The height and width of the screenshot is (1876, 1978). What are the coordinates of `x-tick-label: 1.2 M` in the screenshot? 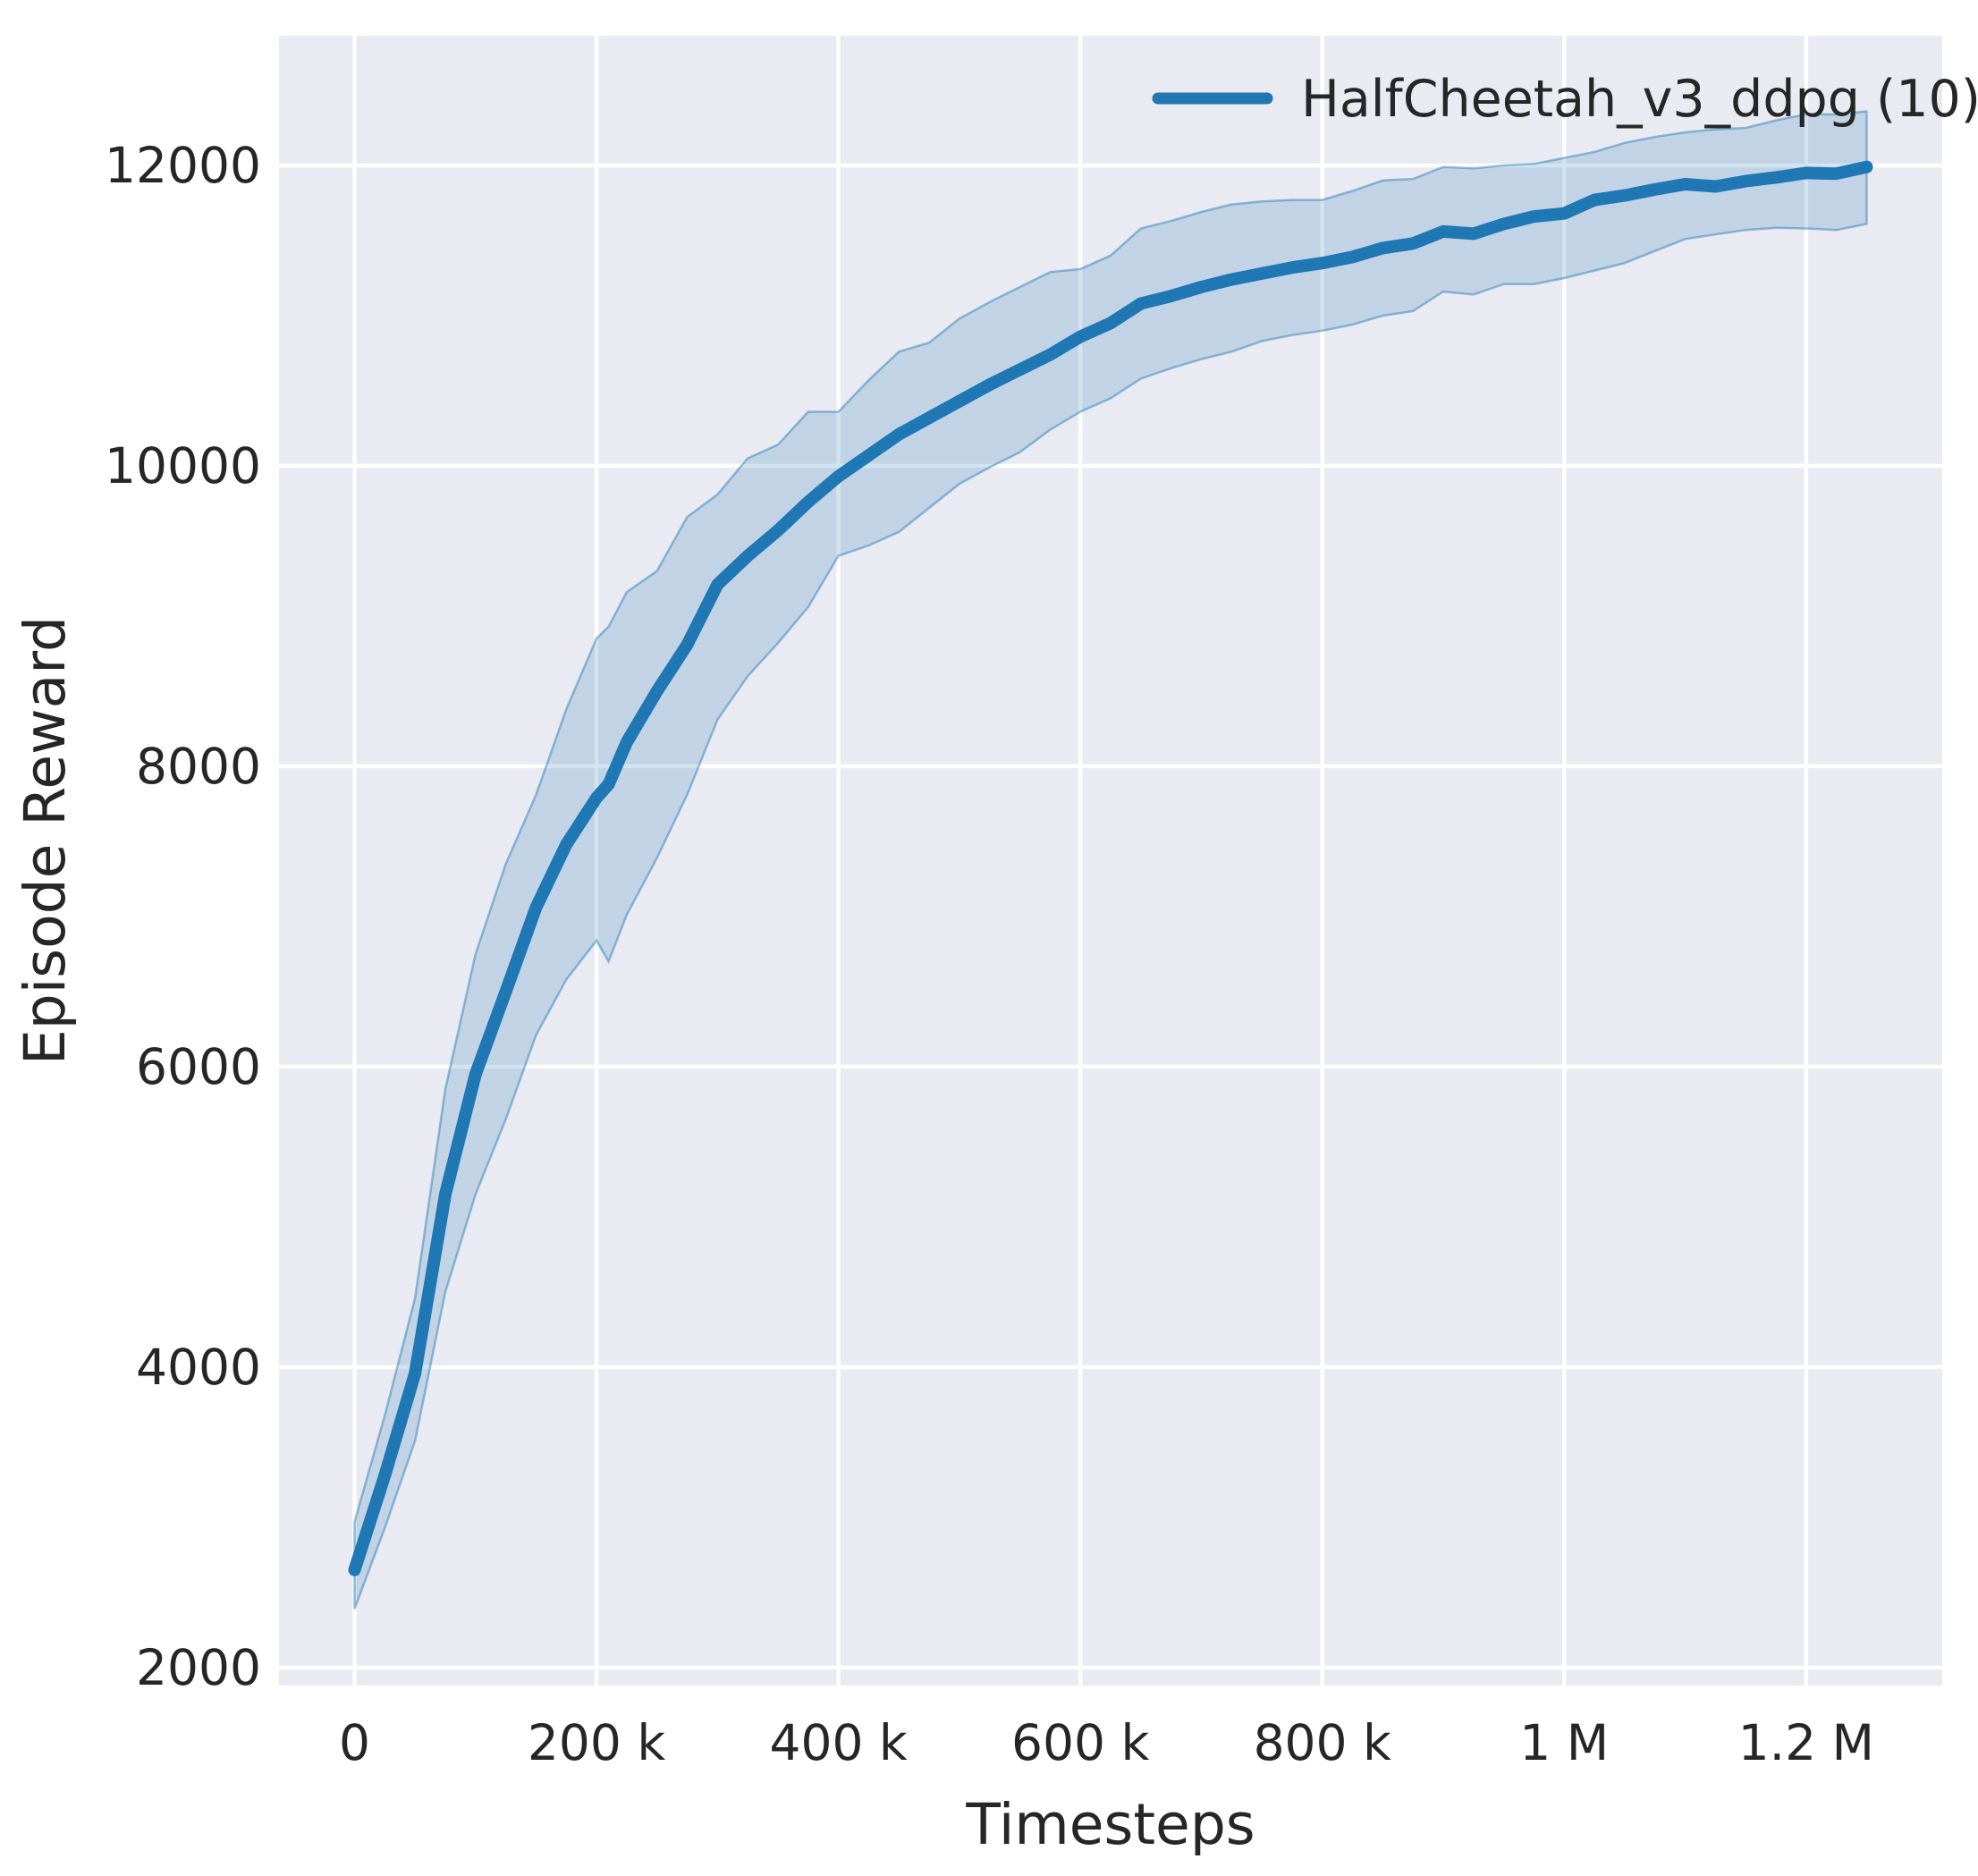 It's located at (1806, 1743).